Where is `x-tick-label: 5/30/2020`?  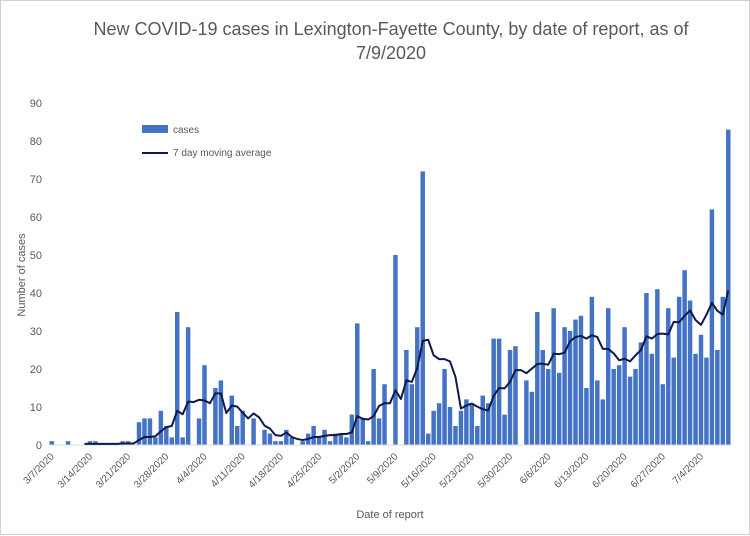
x-tick-label: 5/30/2020 is located at coordinates (496, 471).